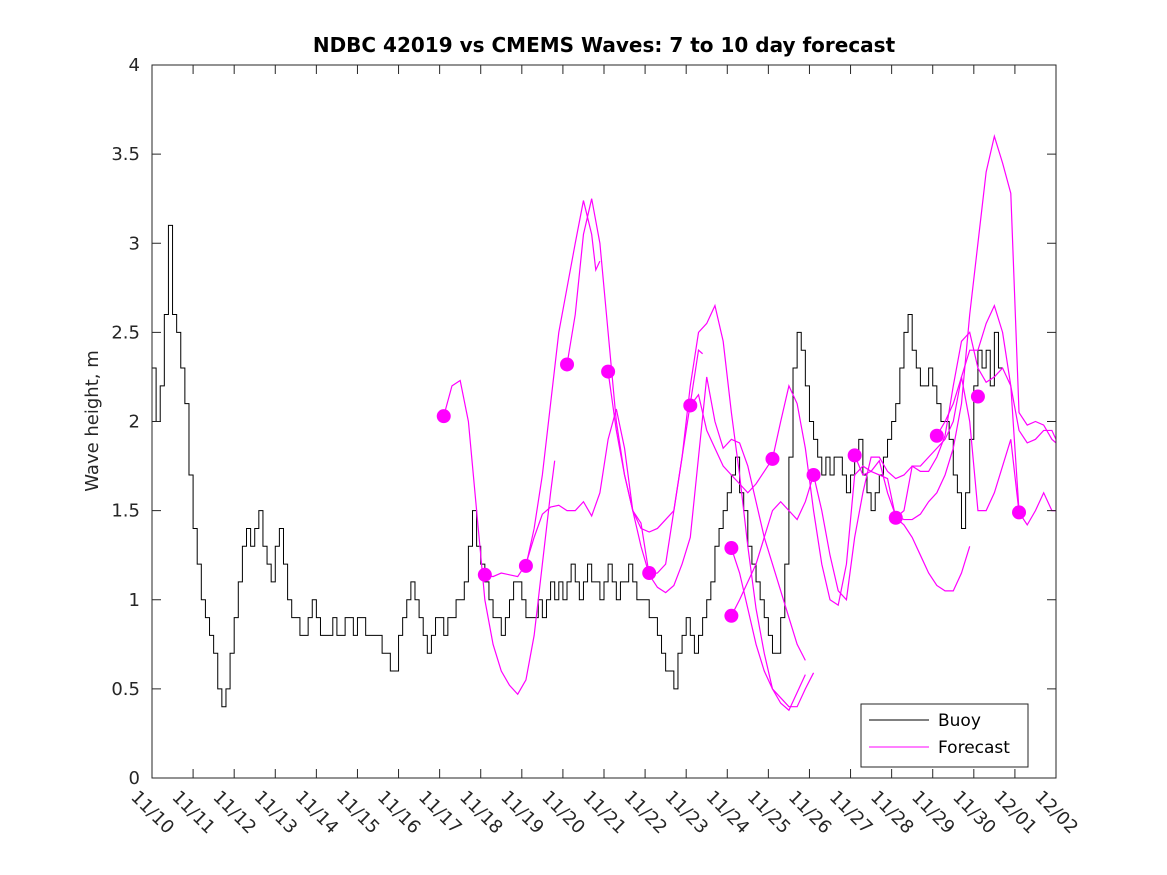  Describe the element at coordinates (125, 511) in the screenshot. I see `y-tick-label: 1.5` at that location.